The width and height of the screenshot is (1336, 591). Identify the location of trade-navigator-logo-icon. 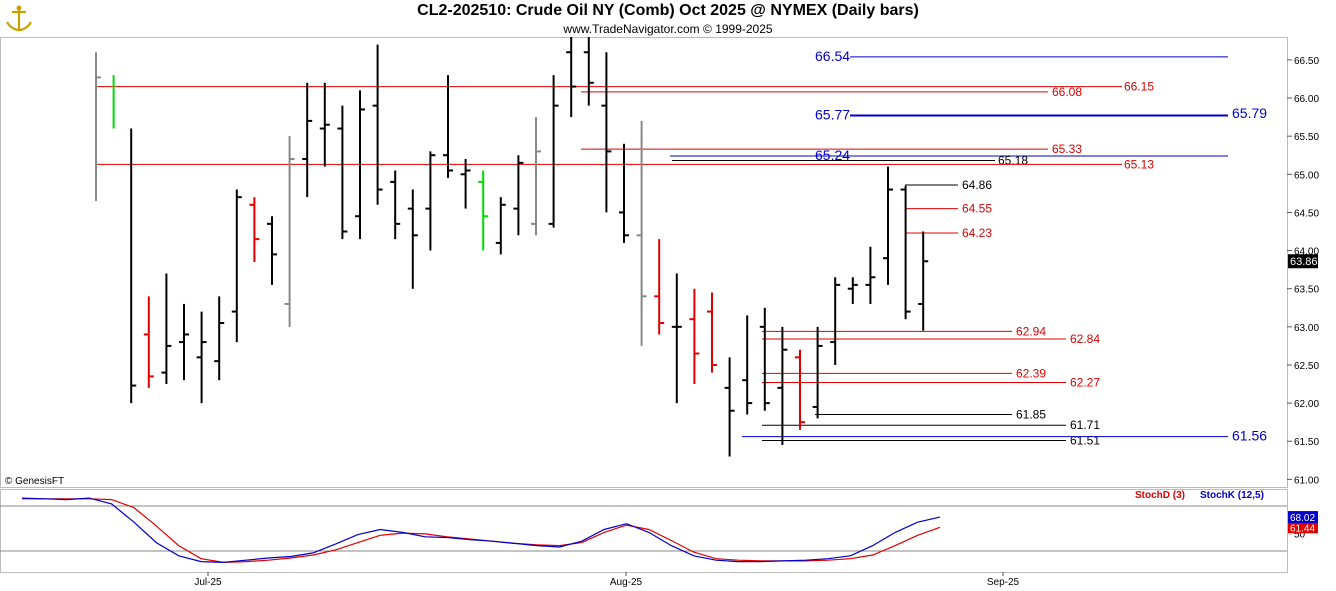
(19, 19).